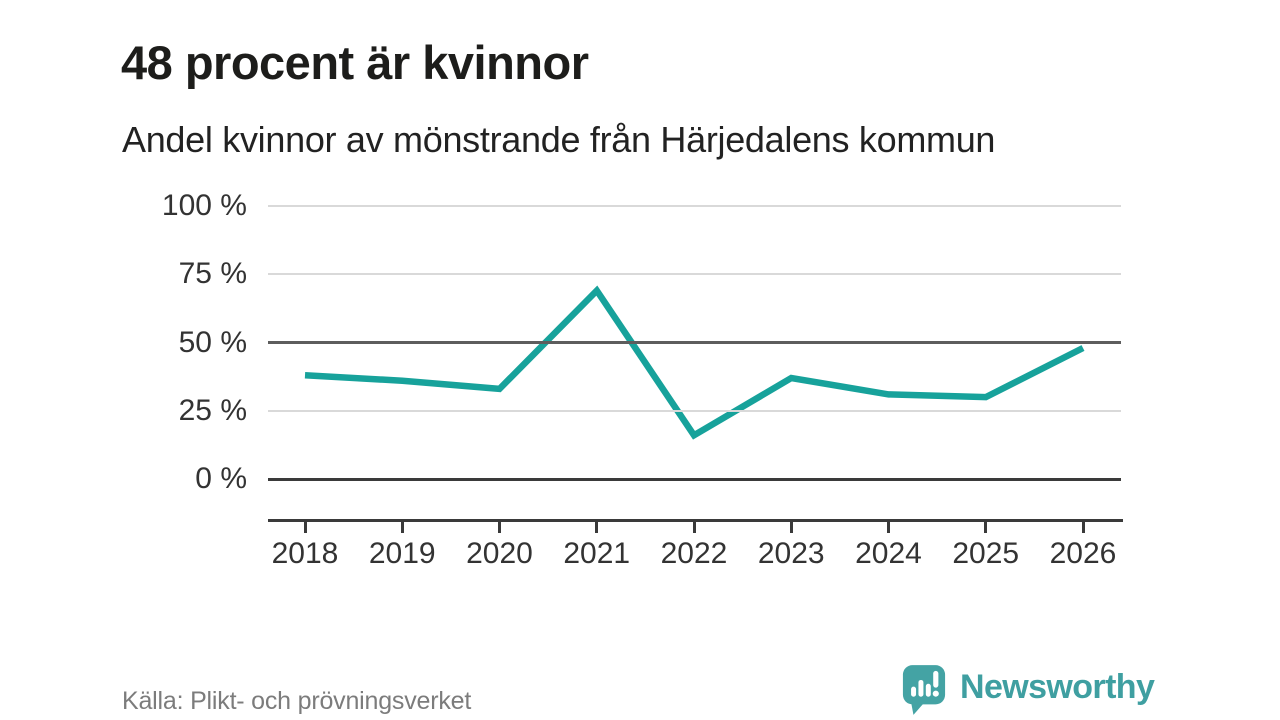 This screenshot has height=720, width=1280. What do you see at coordinates (212, 274) in the screenshot?
I see `y-axis-tick-label: 75 %` at bounding box center [212, 274].